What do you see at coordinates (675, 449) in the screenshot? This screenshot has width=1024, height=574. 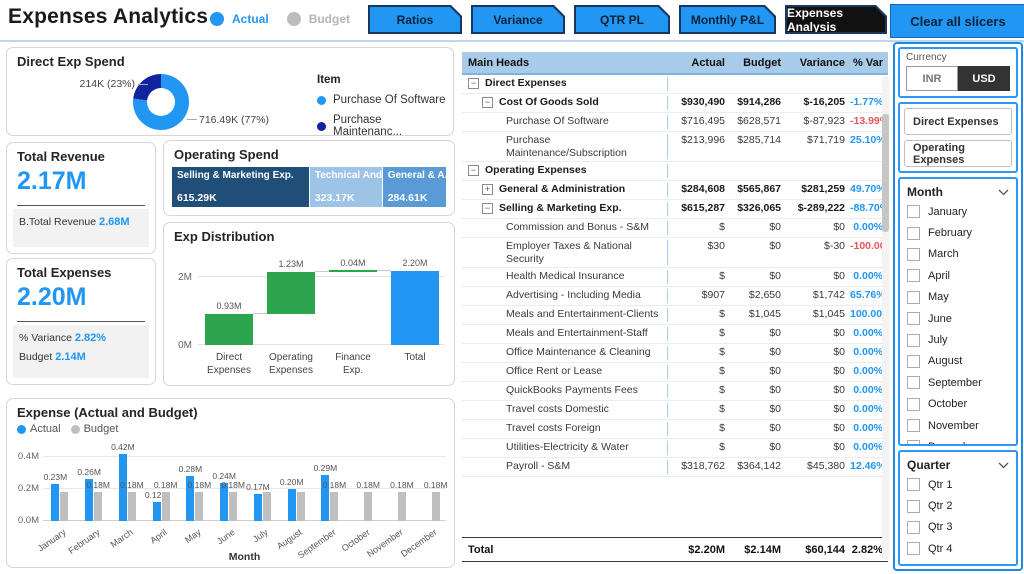 I see `table-row-utilities-electricity-water: Utilities-Electricity & Water $ $0 $0 0.00%` at bounding box center [675, 449].